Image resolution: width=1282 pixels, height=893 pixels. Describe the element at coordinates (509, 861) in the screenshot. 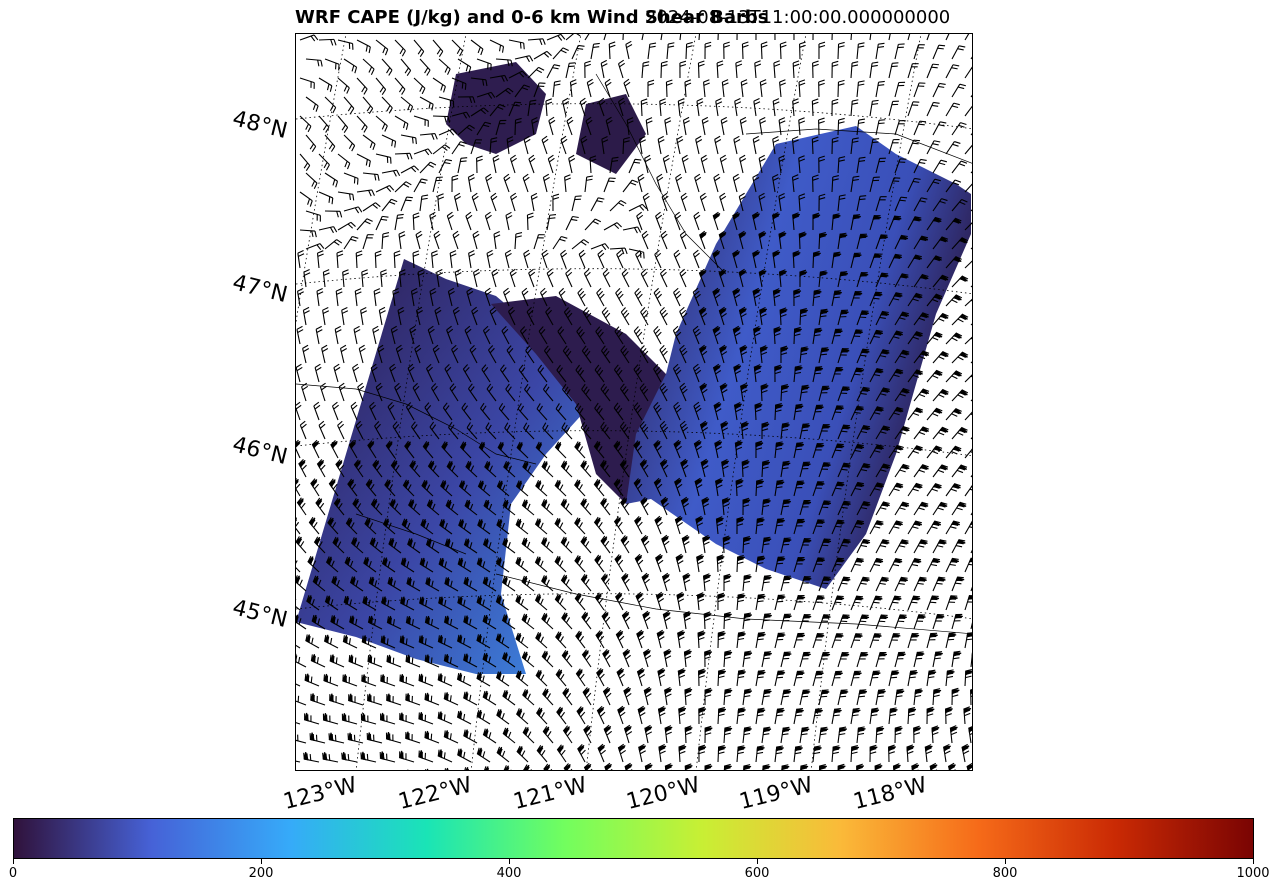

I see `colorbar-tick` at that location.